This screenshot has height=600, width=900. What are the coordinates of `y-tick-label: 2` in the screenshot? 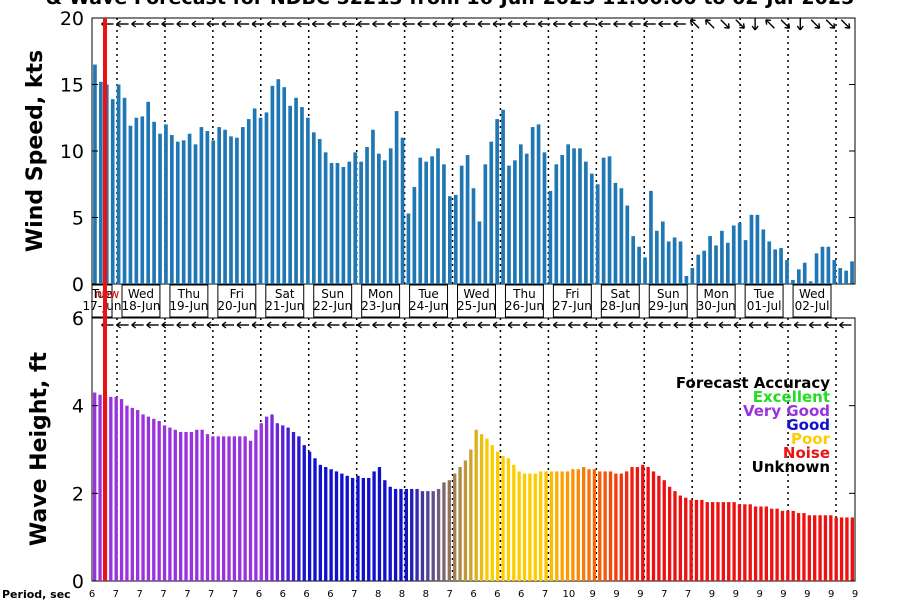 It's located at (78, 494).